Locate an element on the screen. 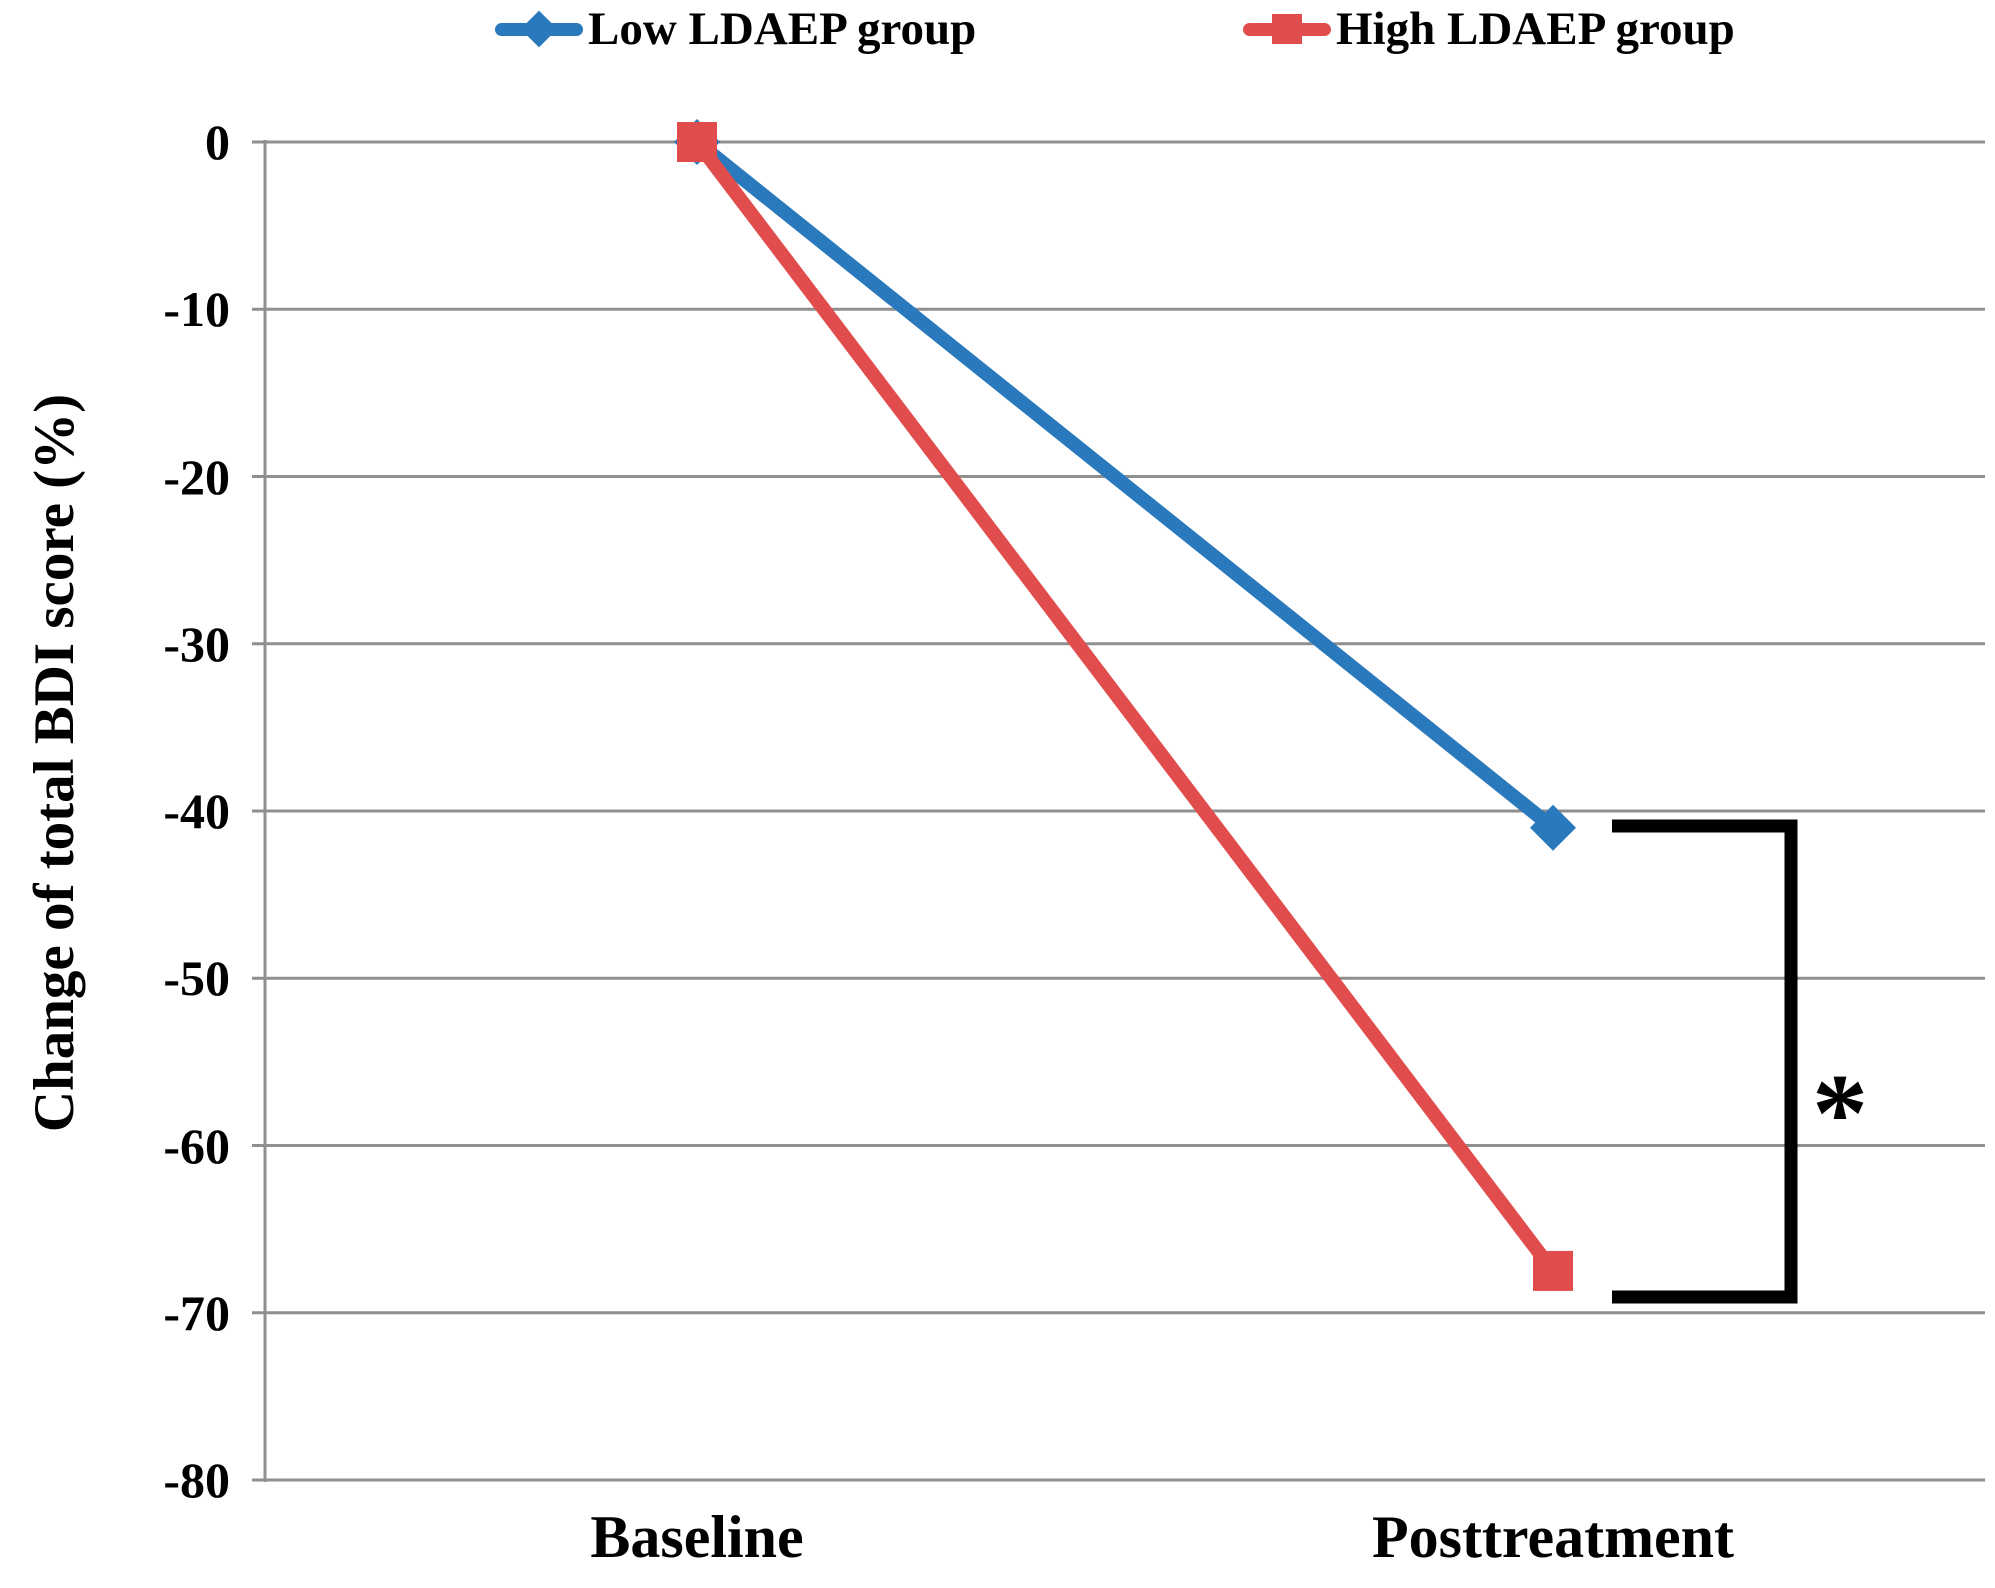 This screenshot has height=1588, width=1995. square-marker-icon is located at coordinates (1287, 29).